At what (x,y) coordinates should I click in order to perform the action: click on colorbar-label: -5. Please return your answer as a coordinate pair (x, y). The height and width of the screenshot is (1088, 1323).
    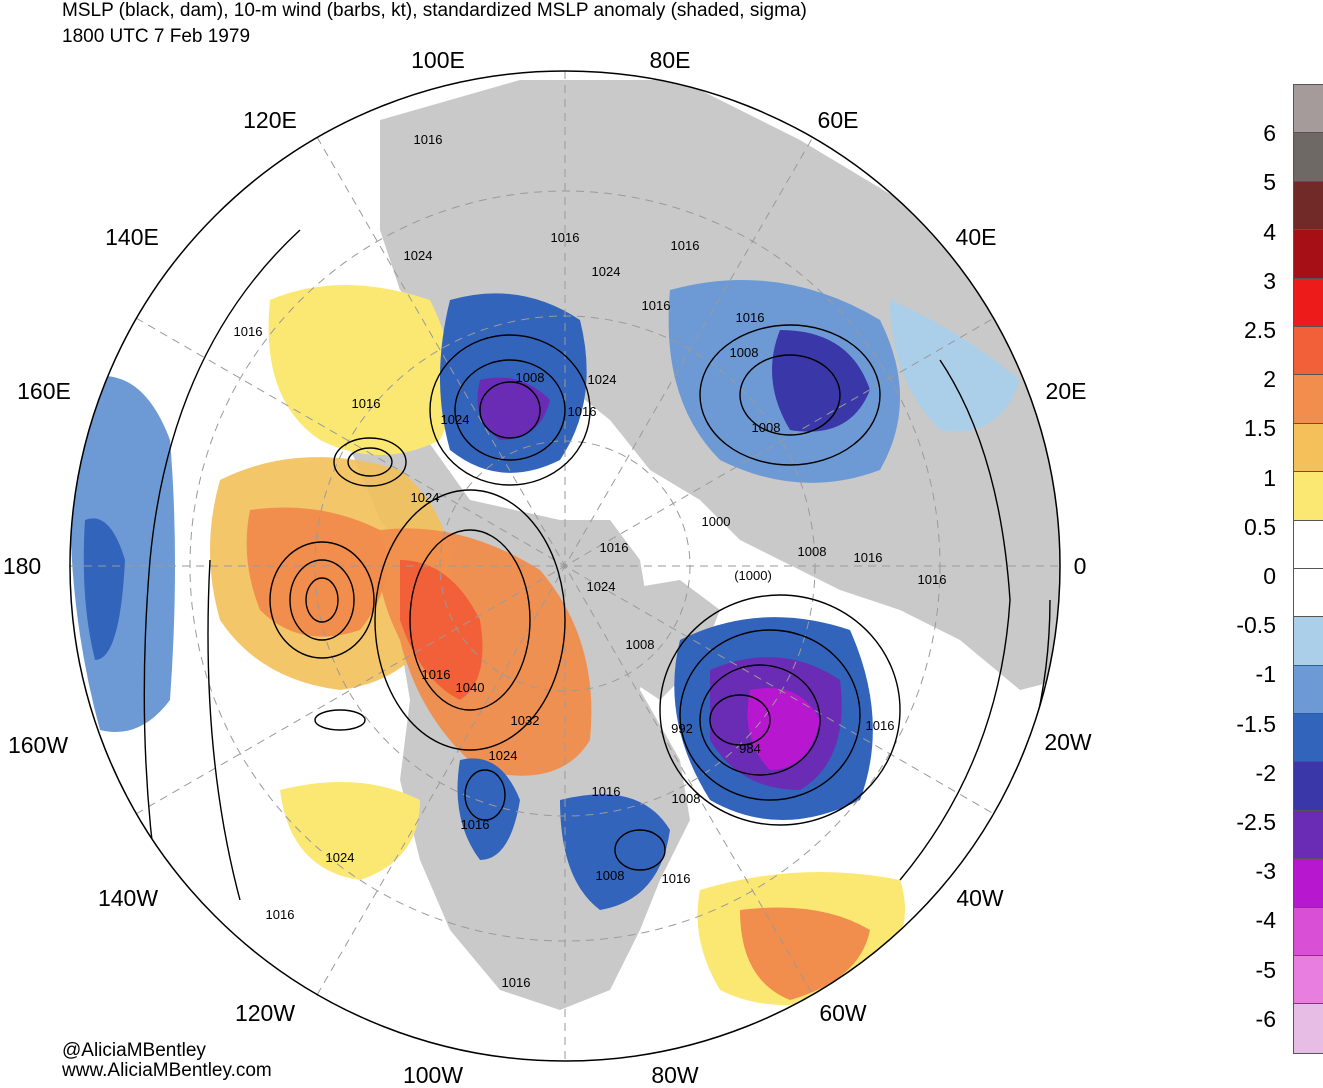
    Looking at the image, I should click on (1265, 969).